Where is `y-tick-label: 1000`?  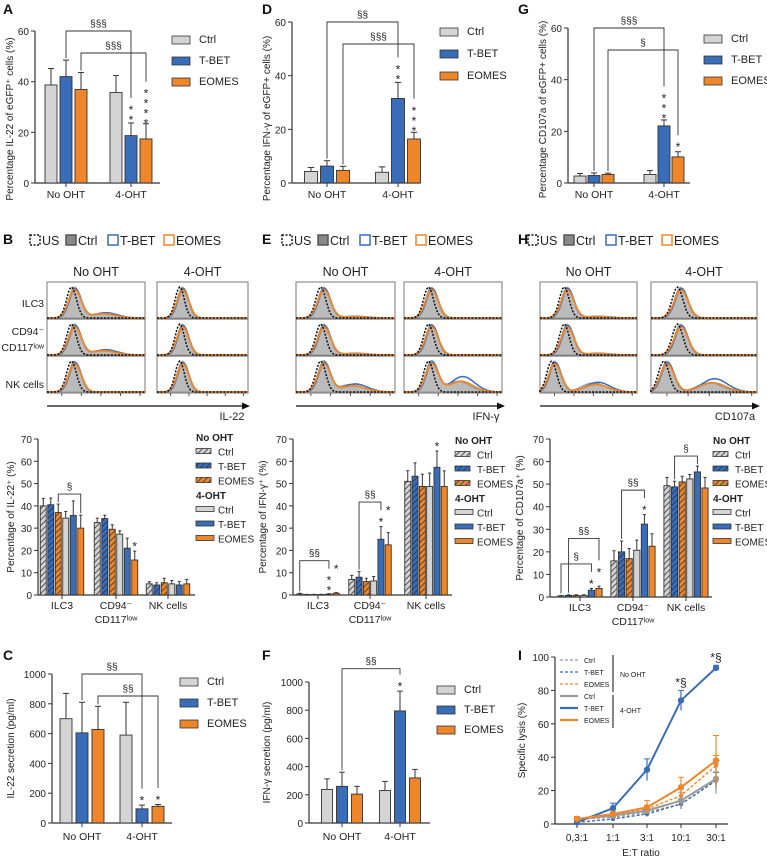
y-tick-label: 1000 is located at coordinates (35, 675).